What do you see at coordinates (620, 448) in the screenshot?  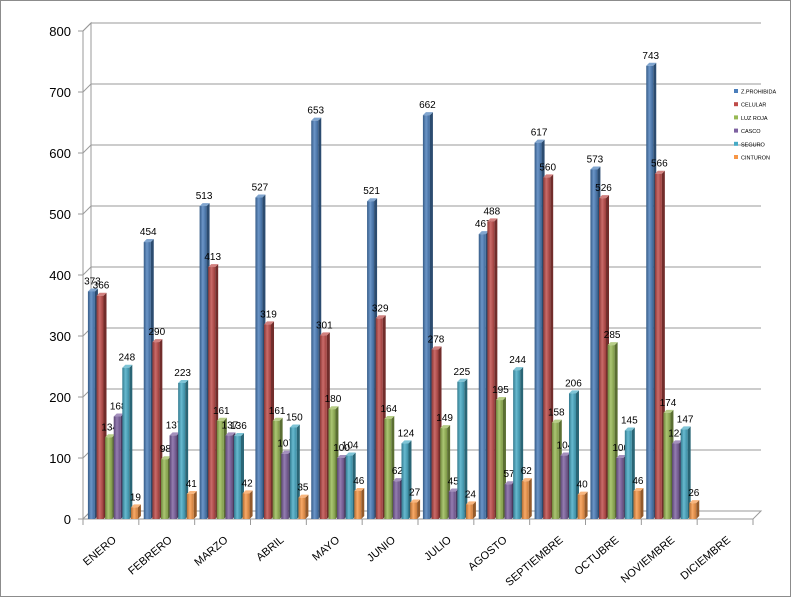 I see `data-label: 100` at bounding box center [620, 448].